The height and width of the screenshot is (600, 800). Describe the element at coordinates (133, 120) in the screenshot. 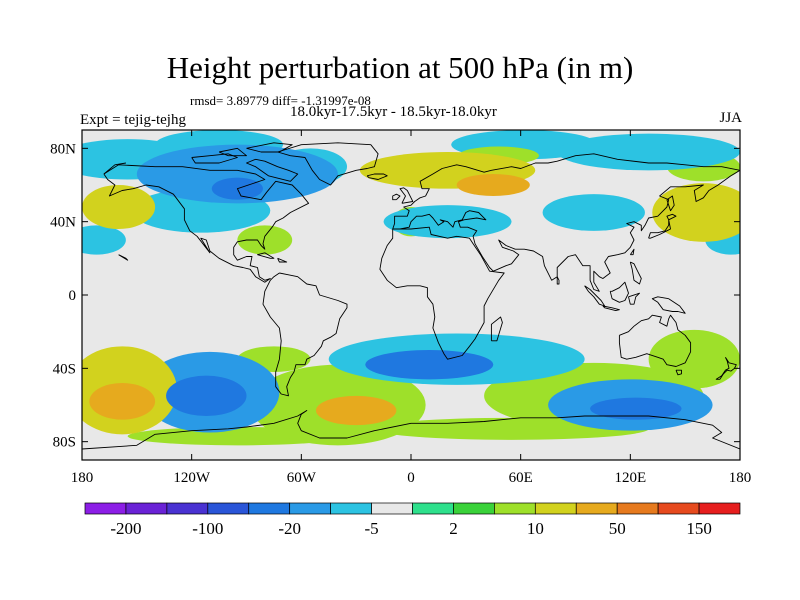

I see `experiment-label: Expt = tejig-tejhg` at that location.